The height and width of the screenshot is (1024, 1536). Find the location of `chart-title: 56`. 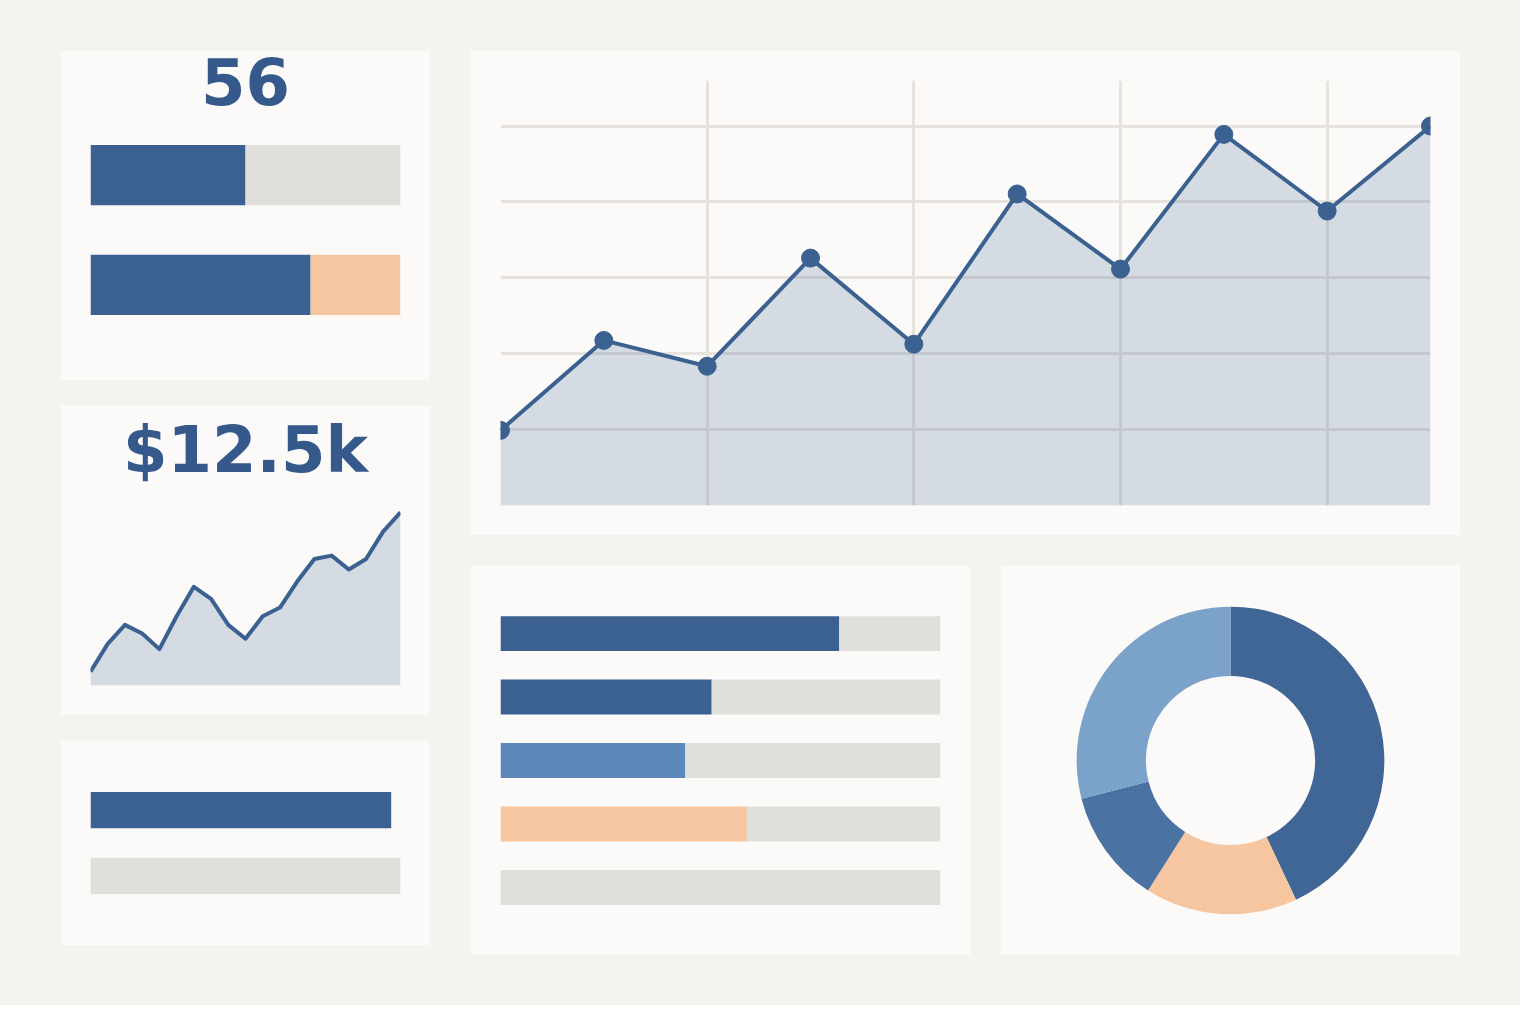

chart-title: 56 is located at coordinates (245, 82).